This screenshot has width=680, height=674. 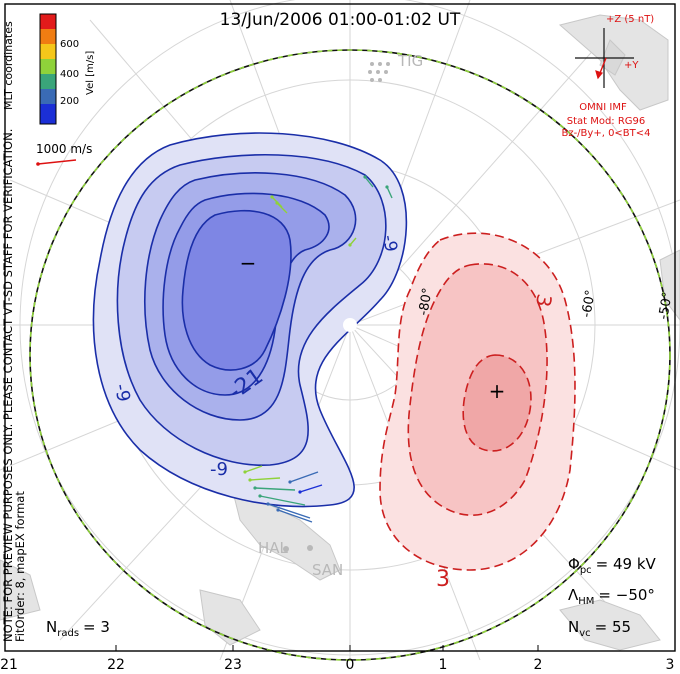 What do you see at coordinates (630, 19) in the screenshot?
I see `imf-z-label: +Z (5 nT)` at bounding box center [630, 19].